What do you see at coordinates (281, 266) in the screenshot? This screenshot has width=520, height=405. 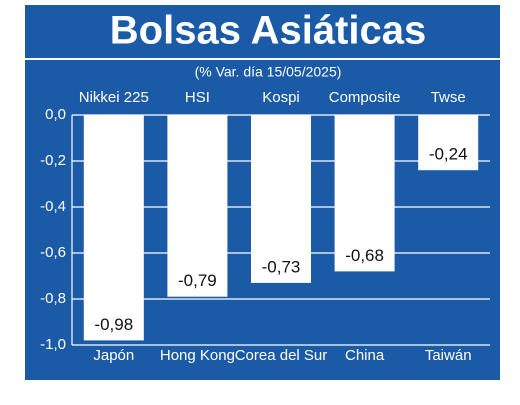 I see `value-label: -0,73` at bounding box center [281, 266].